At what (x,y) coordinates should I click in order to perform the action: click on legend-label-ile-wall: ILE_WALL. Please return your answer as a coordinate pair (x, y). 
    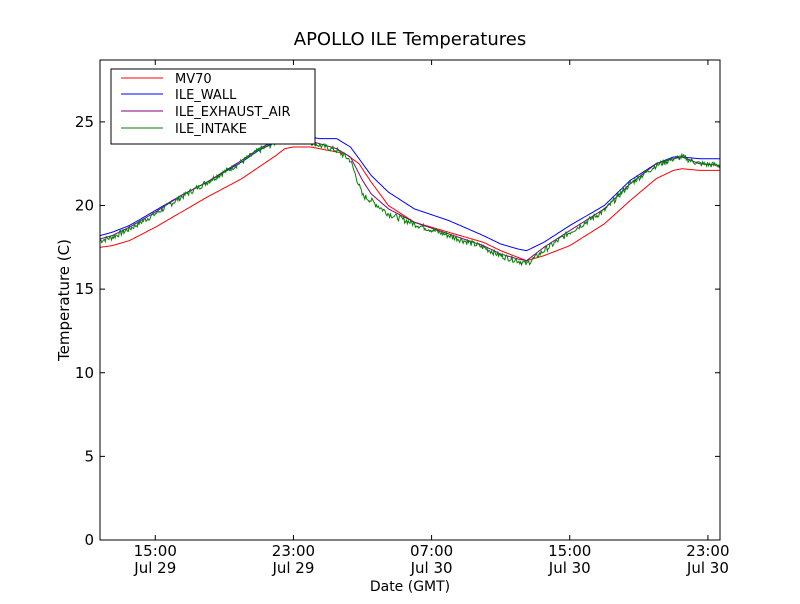
    Looking at the image, I should click on (206, 95).